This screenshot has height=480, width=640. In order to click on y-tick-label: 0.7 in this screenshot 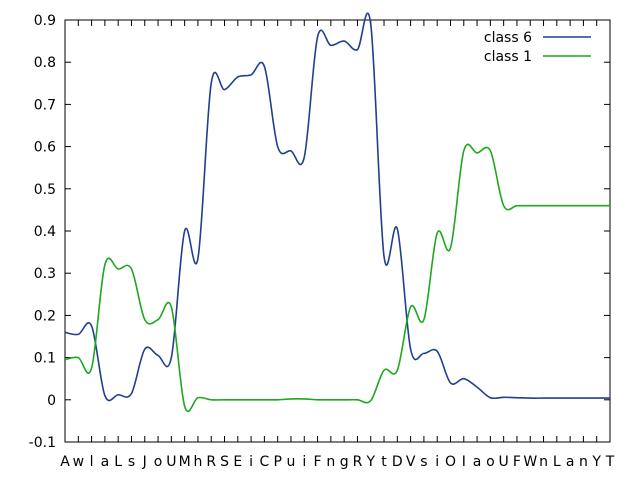, I will do `click(45, 105)`.